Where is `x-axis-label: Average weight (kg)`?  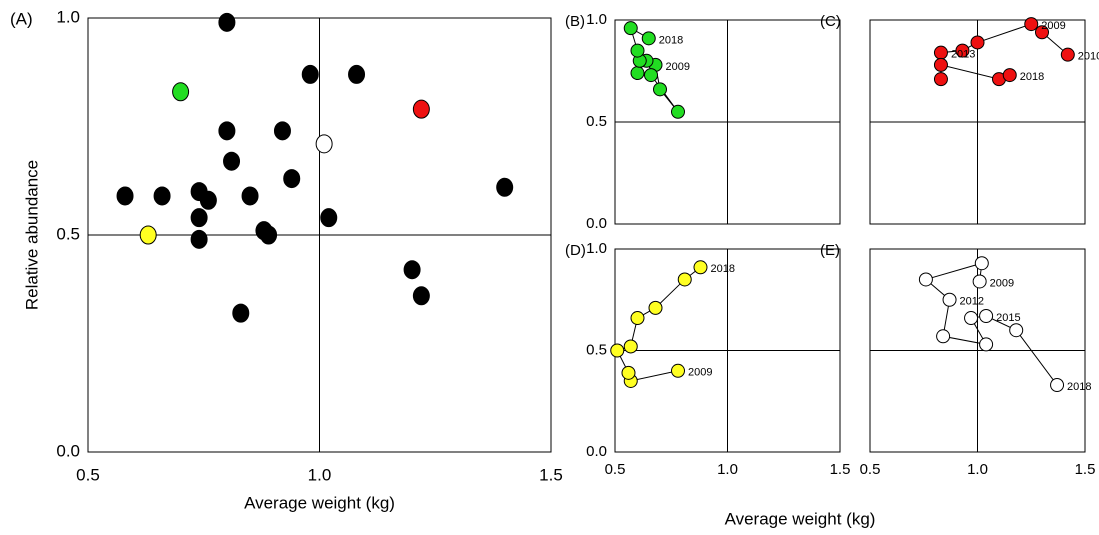
x-axis-label: Average weight (kg) is located at coordinates (319, 502).